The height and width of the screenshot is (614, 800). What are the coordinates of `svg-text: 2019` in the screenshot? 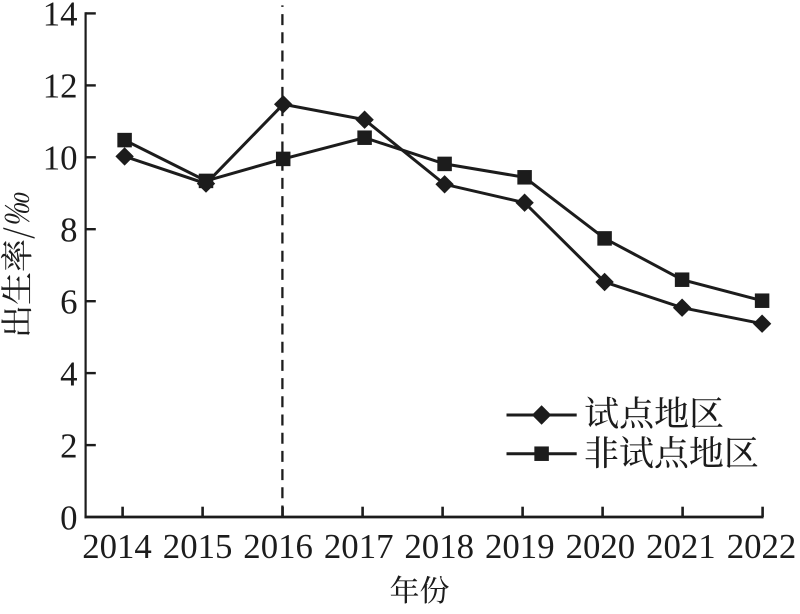 It's located at (520, 546).